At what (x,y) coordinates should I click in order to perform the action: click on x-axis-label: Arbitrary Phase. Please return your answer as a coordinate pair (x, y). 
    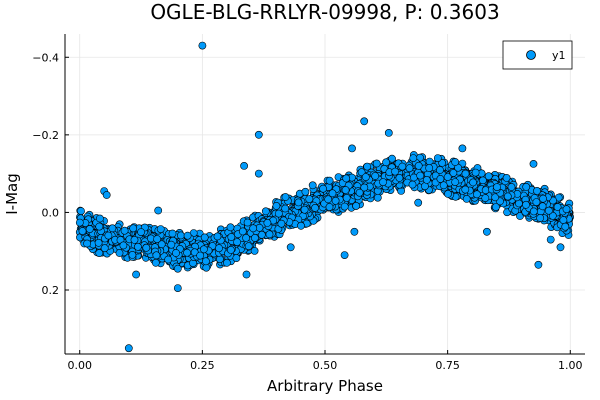
    Looking at the image, I should click on (325, 386).